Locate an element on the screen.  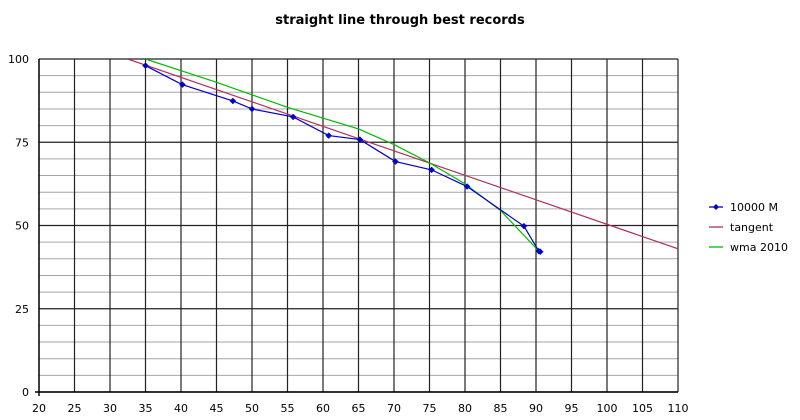
legend-item: tangent is located at coordinates (741, 227).